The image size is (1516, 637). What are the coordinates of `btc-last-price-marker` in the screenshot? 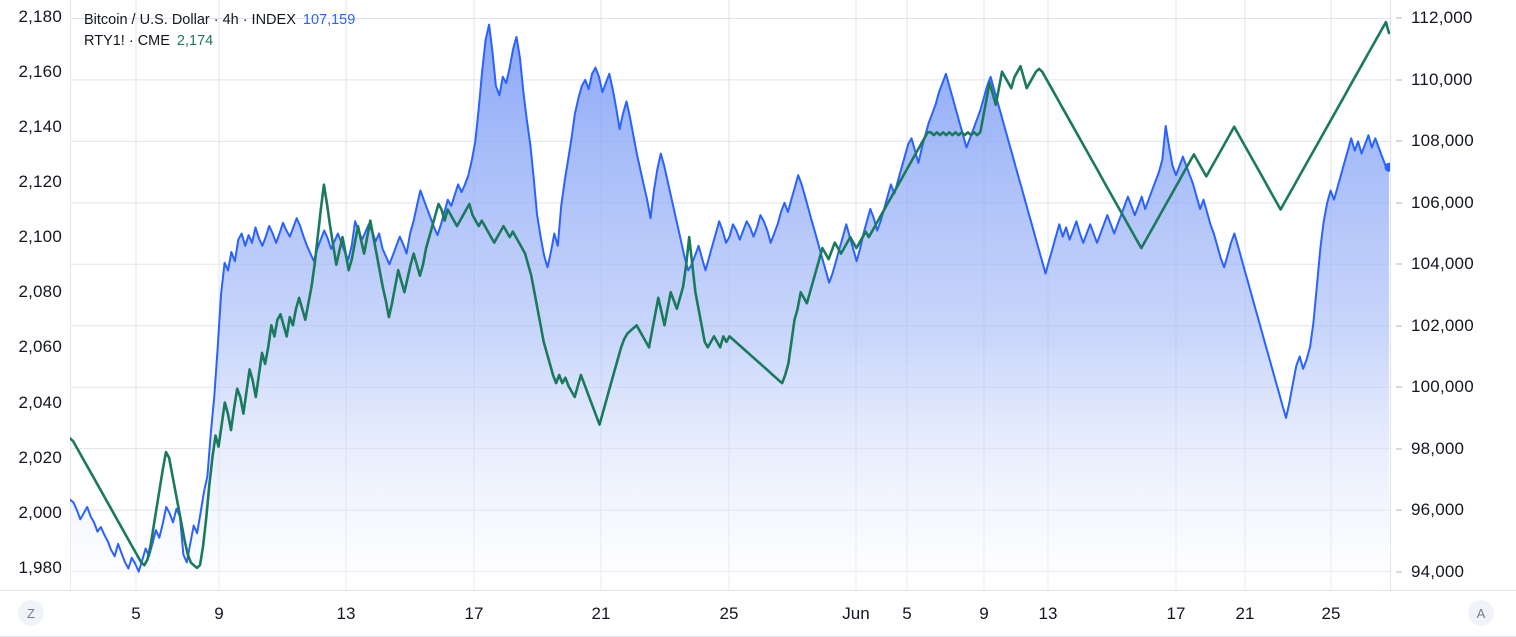 It's located at (1387, 167).